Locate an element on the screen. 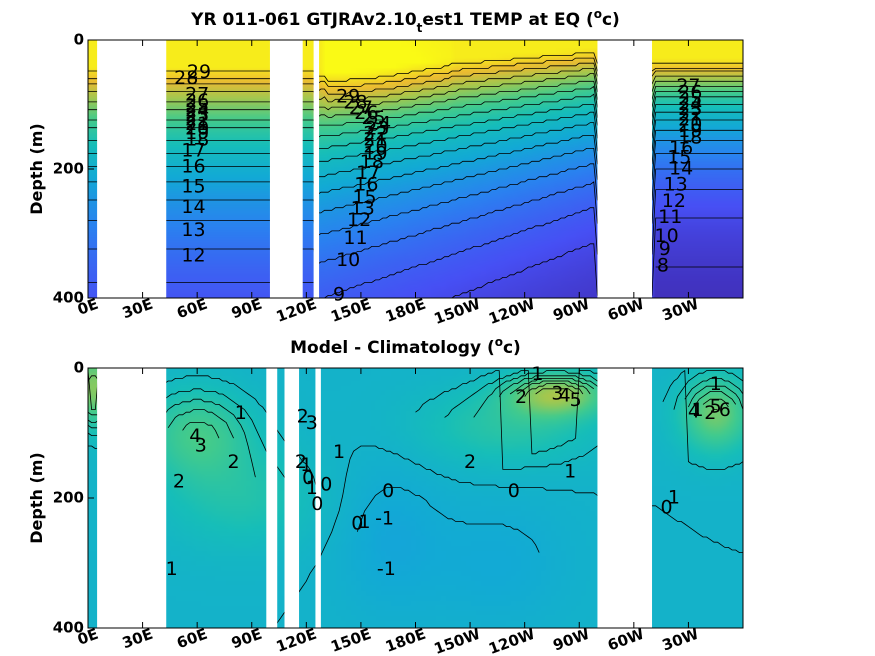 This screenshot has width=875, height=656. contour-label: -1 is located at coordinates (384, 518).